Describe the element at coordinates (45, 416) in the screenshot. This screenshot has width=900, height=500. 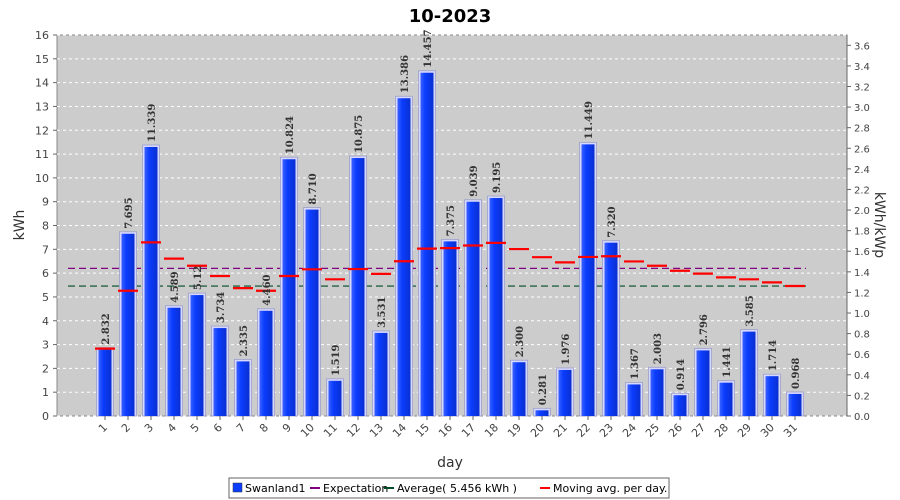
I see `y-tick-label: 0` at that location.